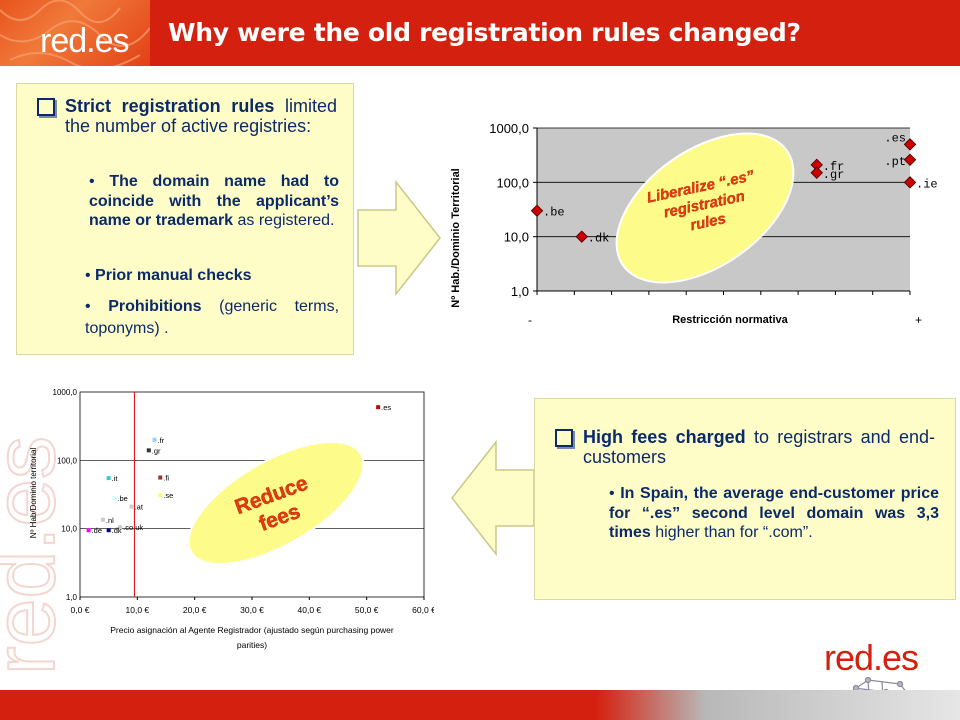  I want to click on x-tick-label: 50,0 €, so click(367, 610).